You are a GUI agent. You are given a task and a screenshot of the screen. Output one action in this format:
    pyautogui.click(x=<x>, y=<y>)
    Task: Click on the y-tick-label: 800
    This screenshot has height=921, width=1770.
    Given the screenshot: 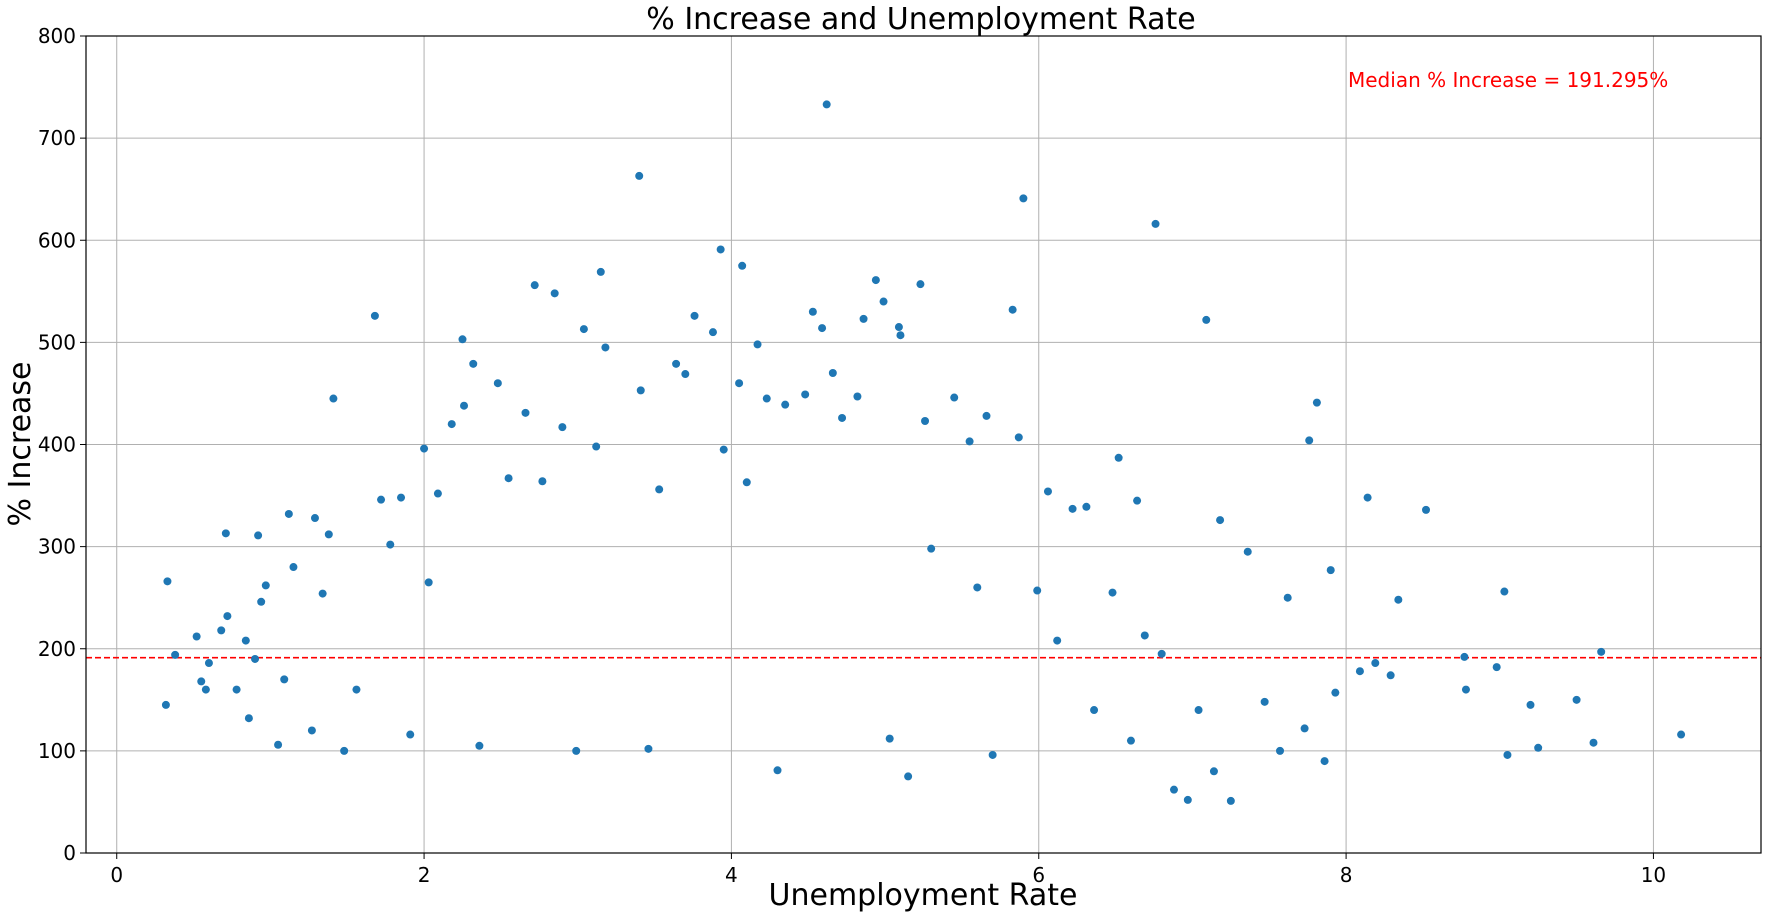 What is the action you would take?
    pyautogui.click(x=57, y=36)
    